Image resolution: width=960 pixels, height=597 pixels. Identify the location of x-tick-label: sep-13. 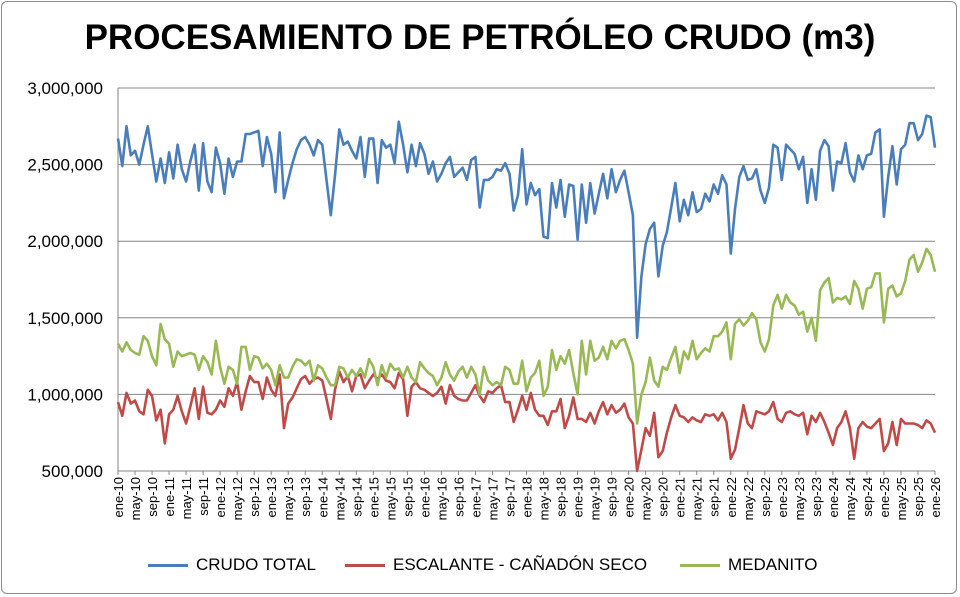
(305, 497).